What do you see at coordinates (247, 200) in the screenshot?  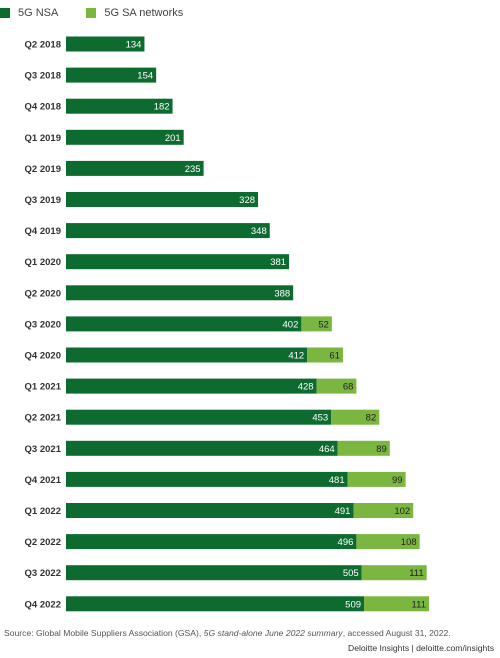 I see `value-label-nsa-q3-2019: 328` at bounding box center [247, 200].